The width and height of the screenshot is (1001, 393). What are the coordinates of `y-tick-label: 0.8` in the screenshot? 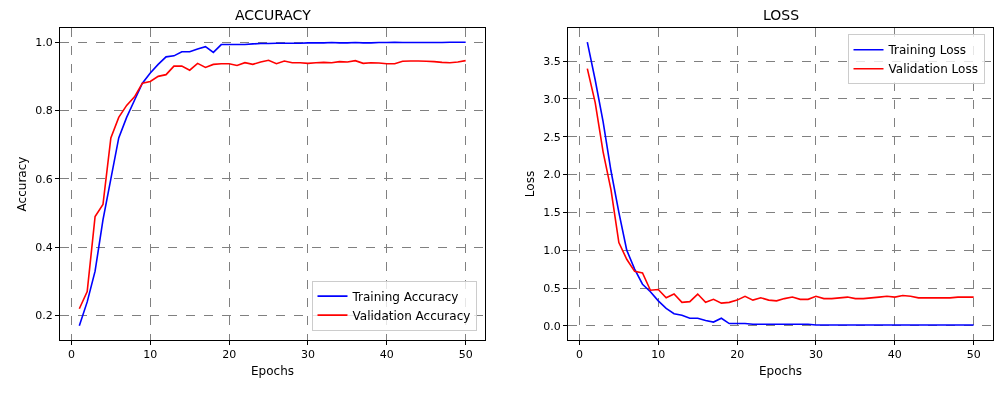 It's located at (44, 111).